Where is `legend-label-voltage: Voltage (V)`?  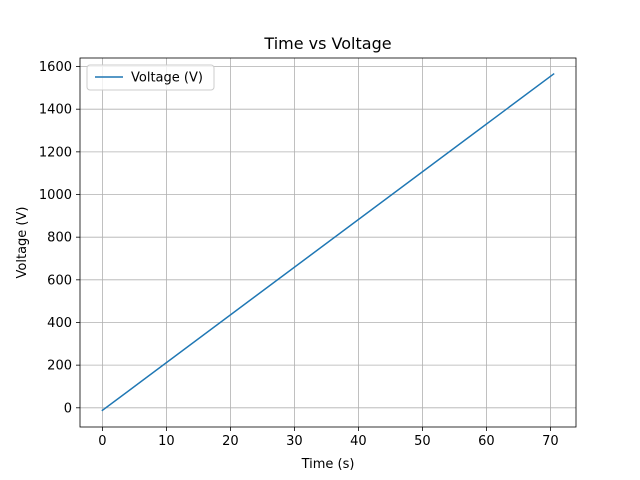 legend-label-voltage: Voltage (V) is located at coordinates (167, 78).